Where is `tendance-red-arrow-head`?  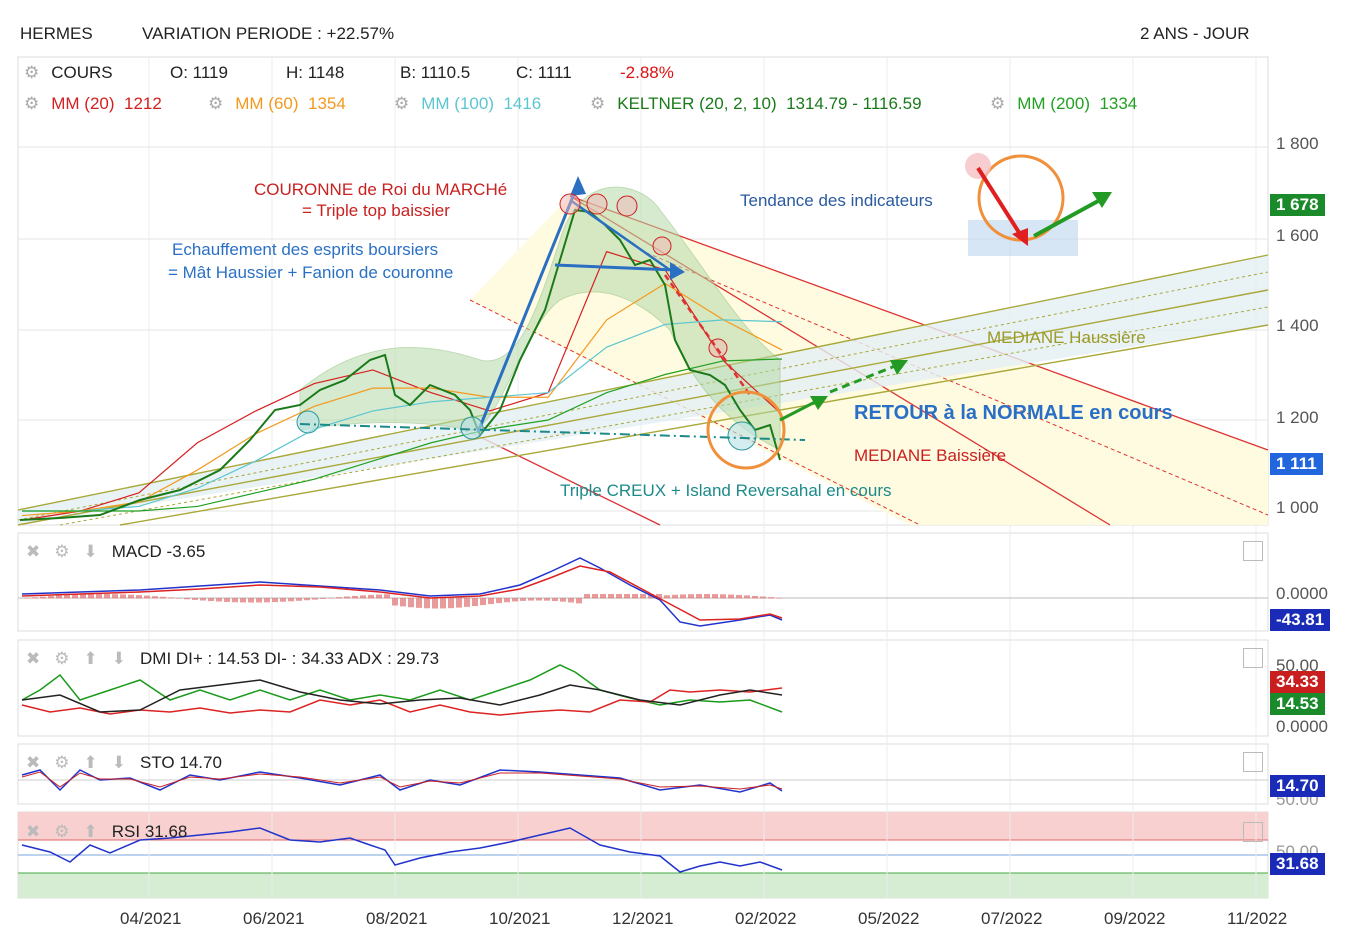
tendance-red-arrow-head is located at coordinates (1020, 237).